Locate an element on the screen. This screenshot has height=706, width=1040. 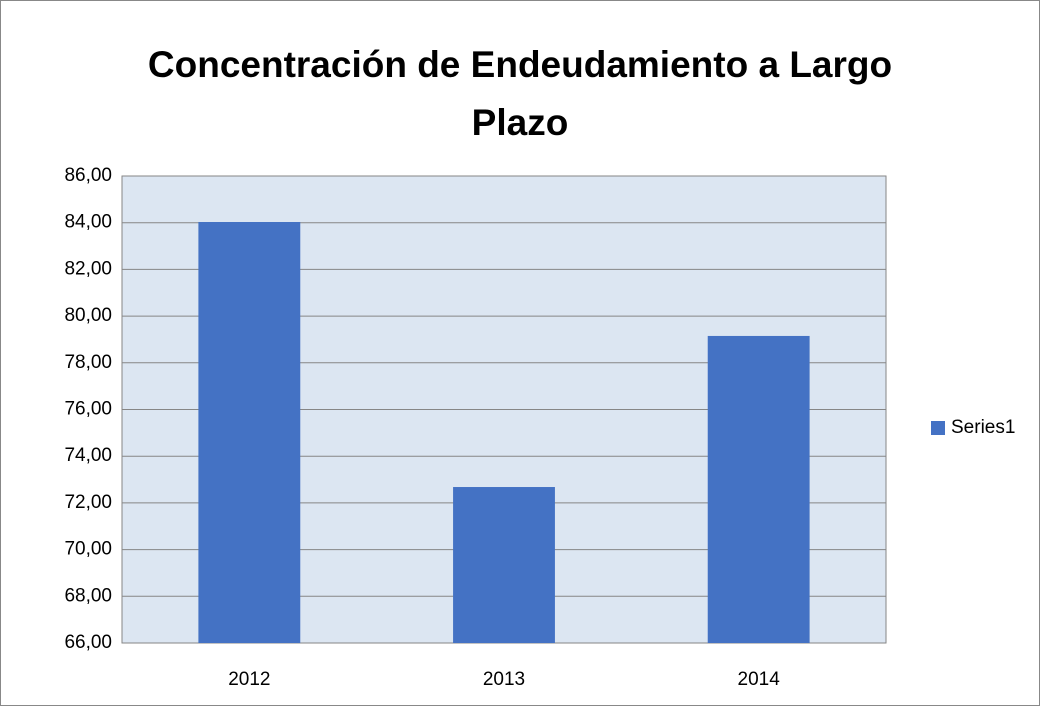
y-tick-label: 66,00 is located at coordinates (88, 642).